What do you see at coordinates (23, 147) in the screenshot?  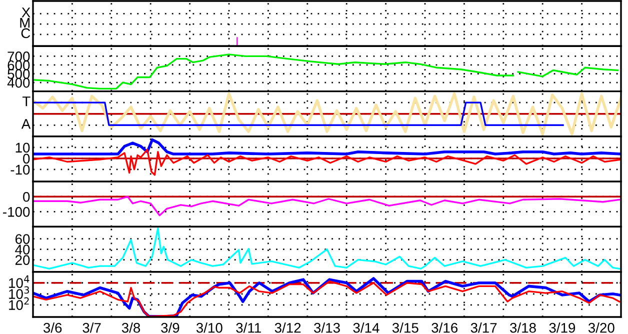 I see `y-tick-label: 10` at bounding box center [23, 147].